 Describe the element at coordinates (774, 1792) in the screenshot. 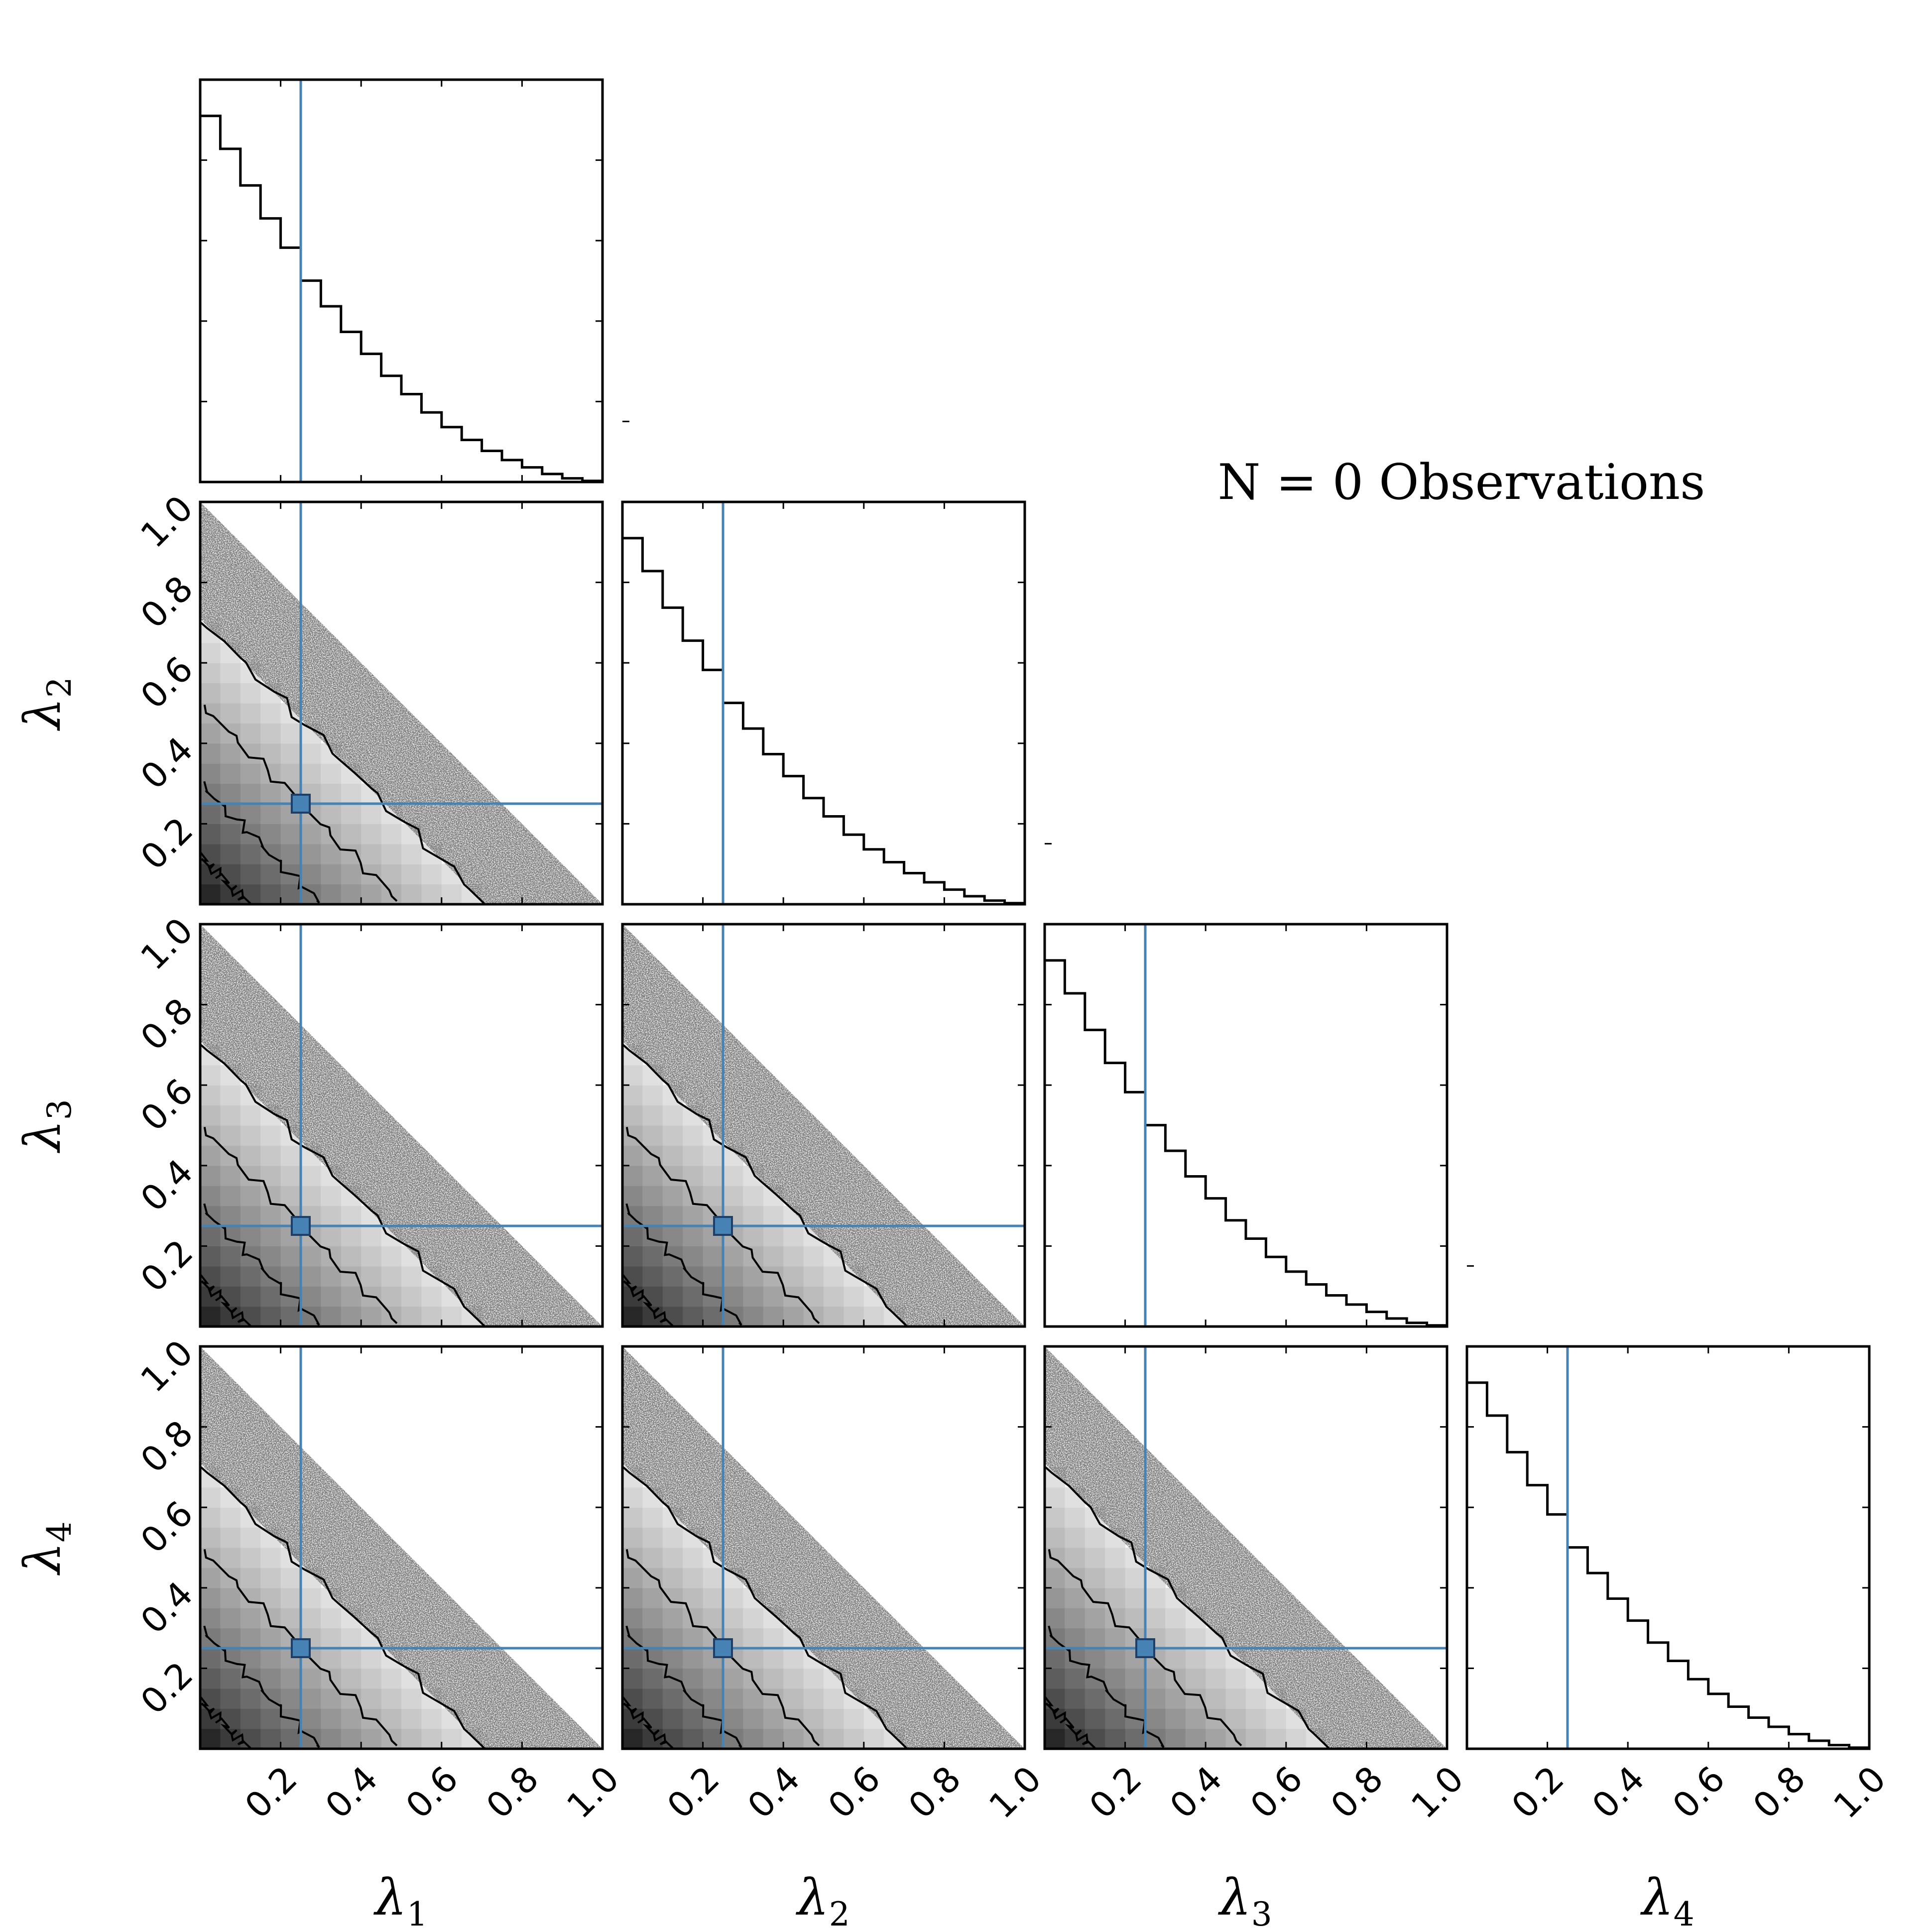

I see `x-tick-label: 0.4` at that location.